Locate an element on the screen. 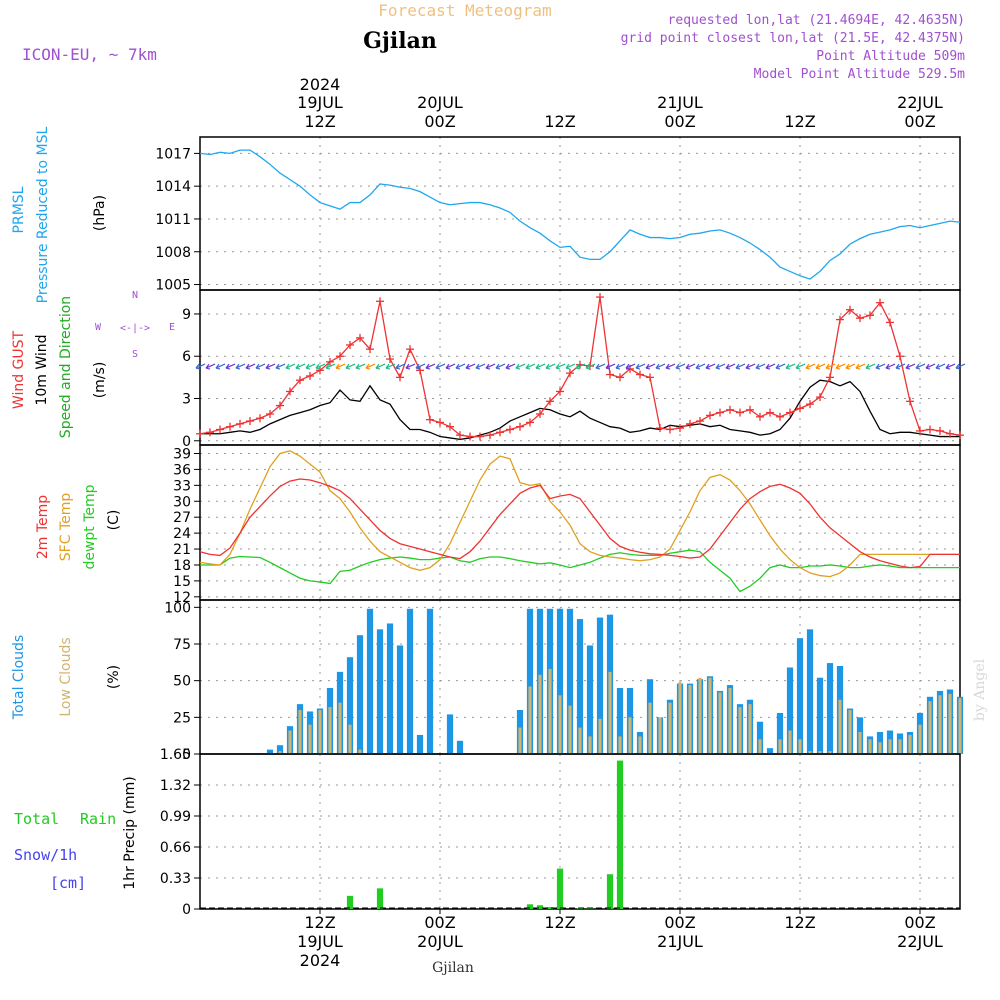 The image size is (1000, 1000). y-tick-label: 75 is located at coordinates (182, 645).